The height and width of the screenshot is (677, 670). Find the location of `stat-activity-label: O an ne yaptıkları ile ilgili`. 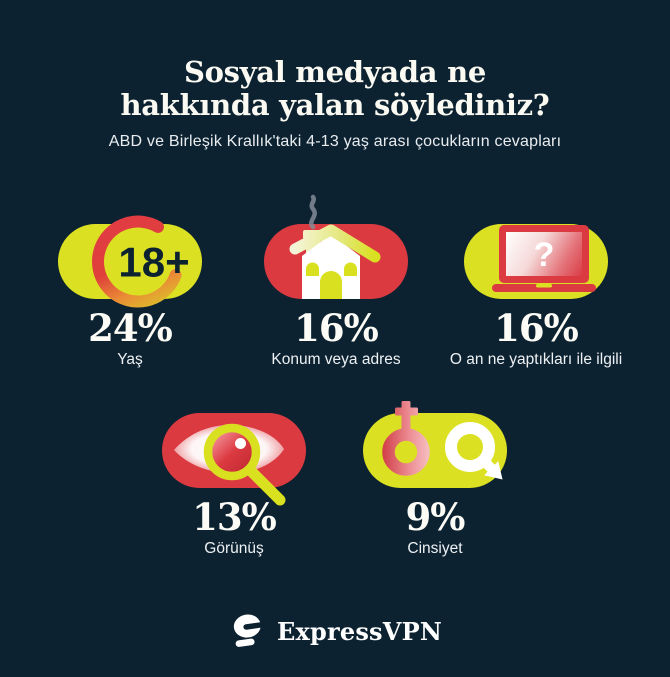

stat-activity-label: O an ne yaptıkları ile ilgili is located at coordinates (536, 359).